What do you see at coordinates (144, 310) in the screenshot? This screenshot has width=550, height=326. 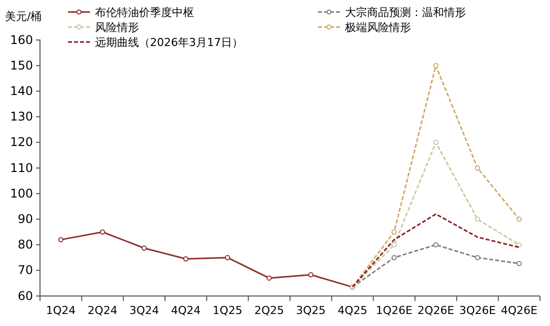 I see `x-tick-label: 3Q24` at bounding box center [144, 310].